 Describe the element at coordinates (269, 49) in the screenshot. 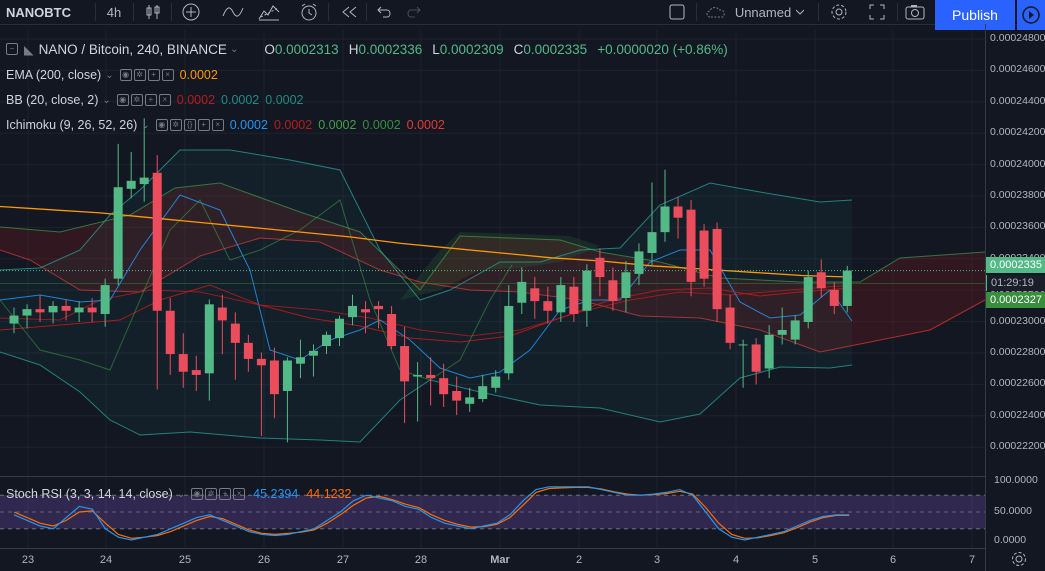

I see `open-label: O` at that location.